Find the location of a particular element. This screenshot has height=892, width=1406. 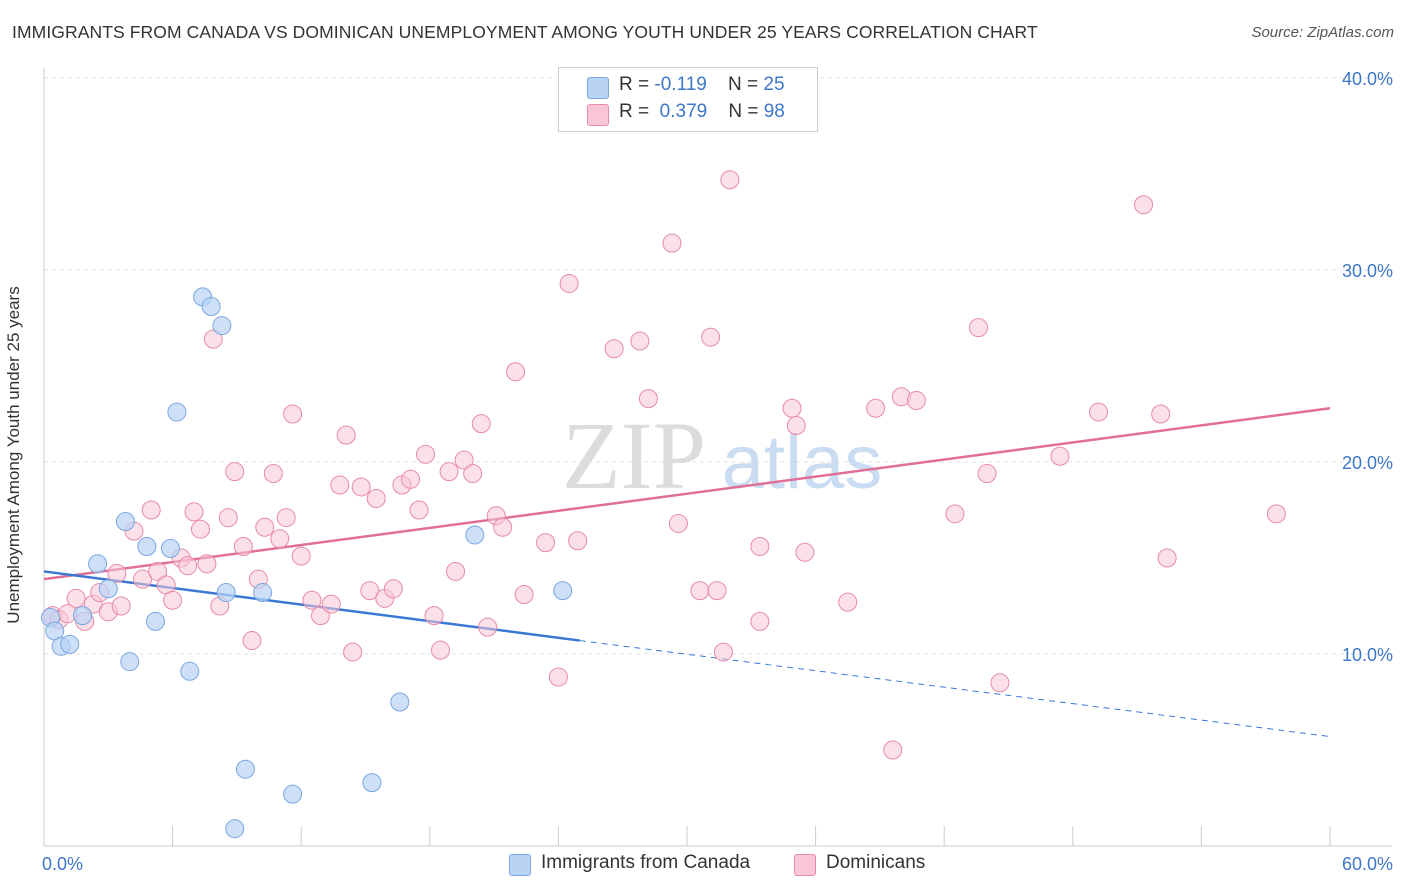

canada-swatch is located at coordinates (598, 88).